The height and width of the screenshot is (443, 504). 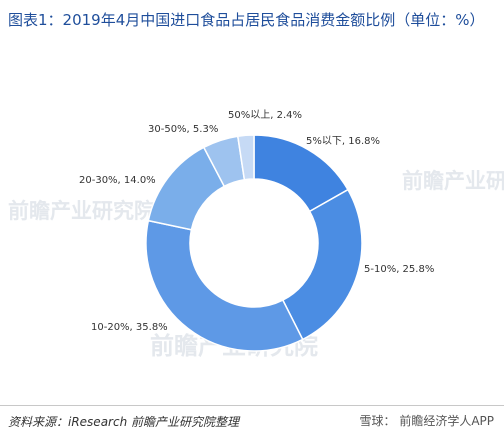 I want to click on slice-label-4: 20-30%, 14.0%, so click(x=117, y=180).